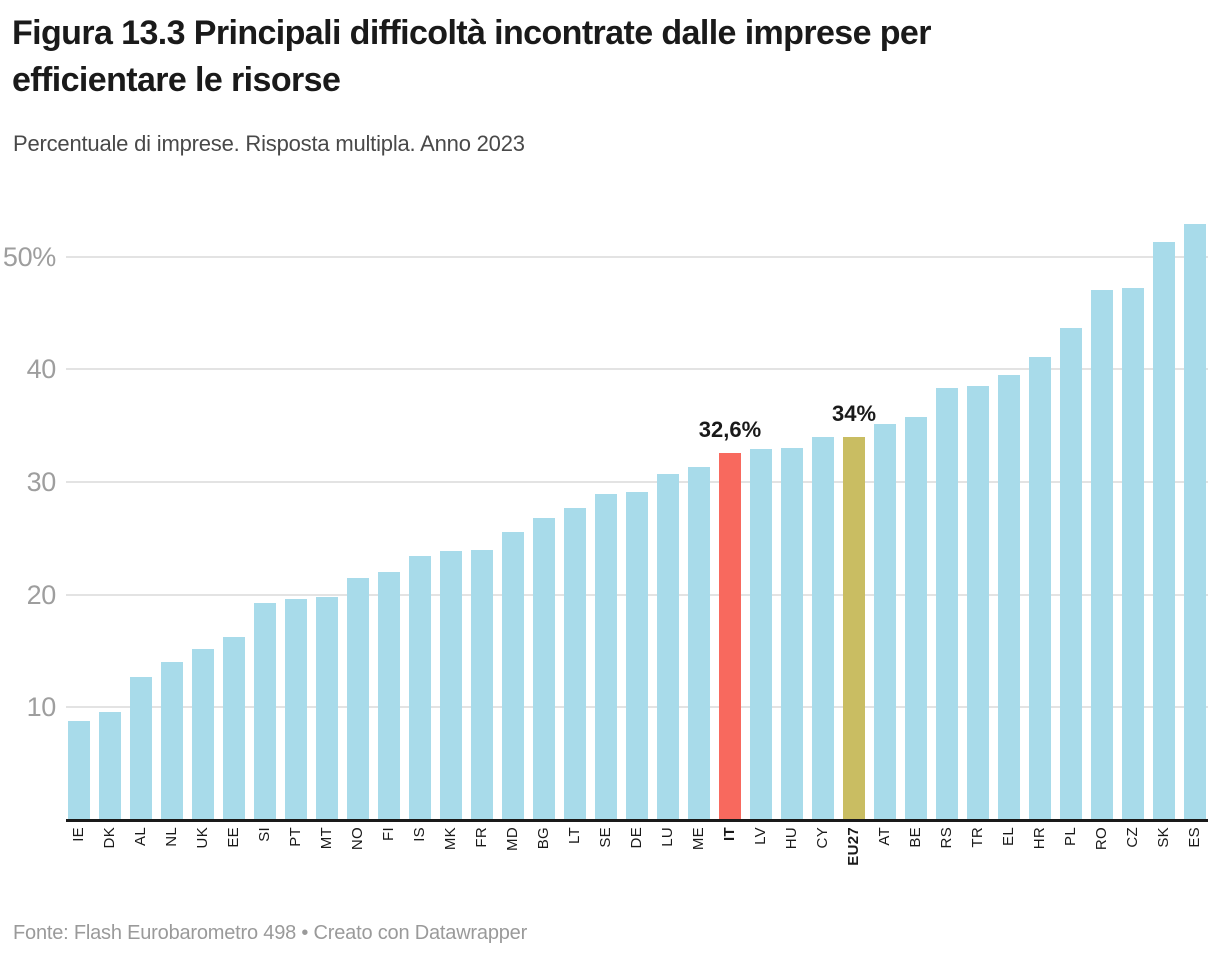  I want to click on x-axis-label-NL: NL, so click(171, 837).